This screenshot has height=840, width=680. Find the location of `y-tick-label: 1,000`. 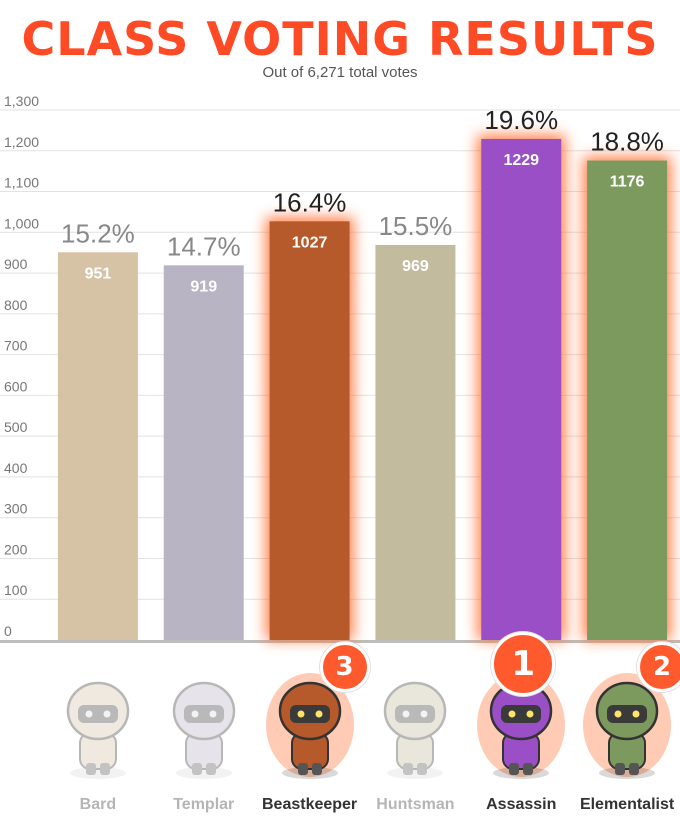

y-tick-label: 1,000 is located at coordinates (21, 223).